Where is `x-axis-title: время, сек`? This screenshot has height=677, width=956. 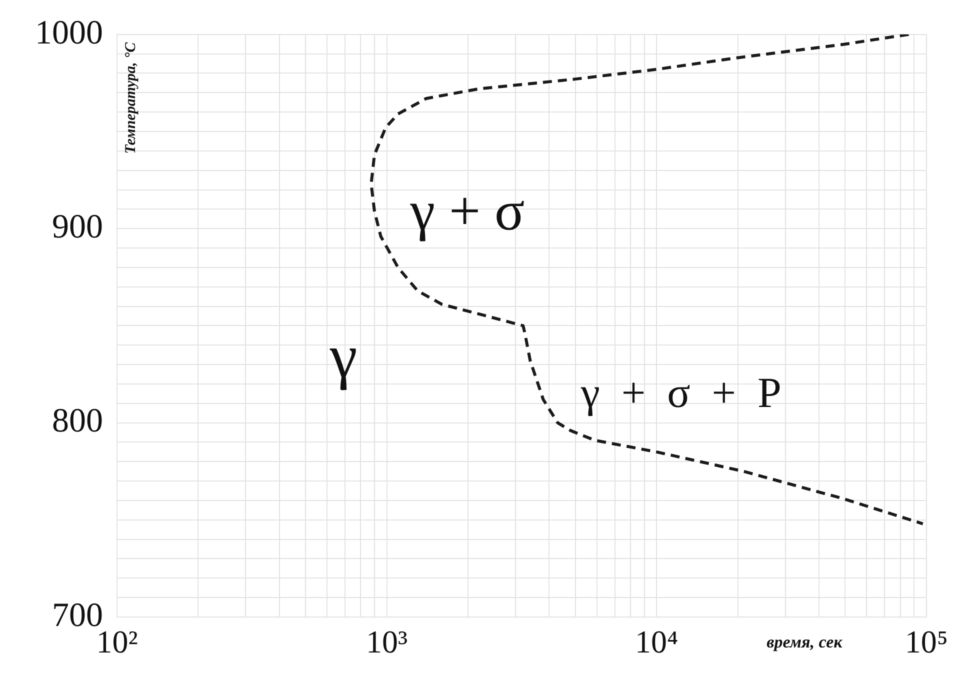
x-axis-title: время, сек is located at coordinates (804, 642).